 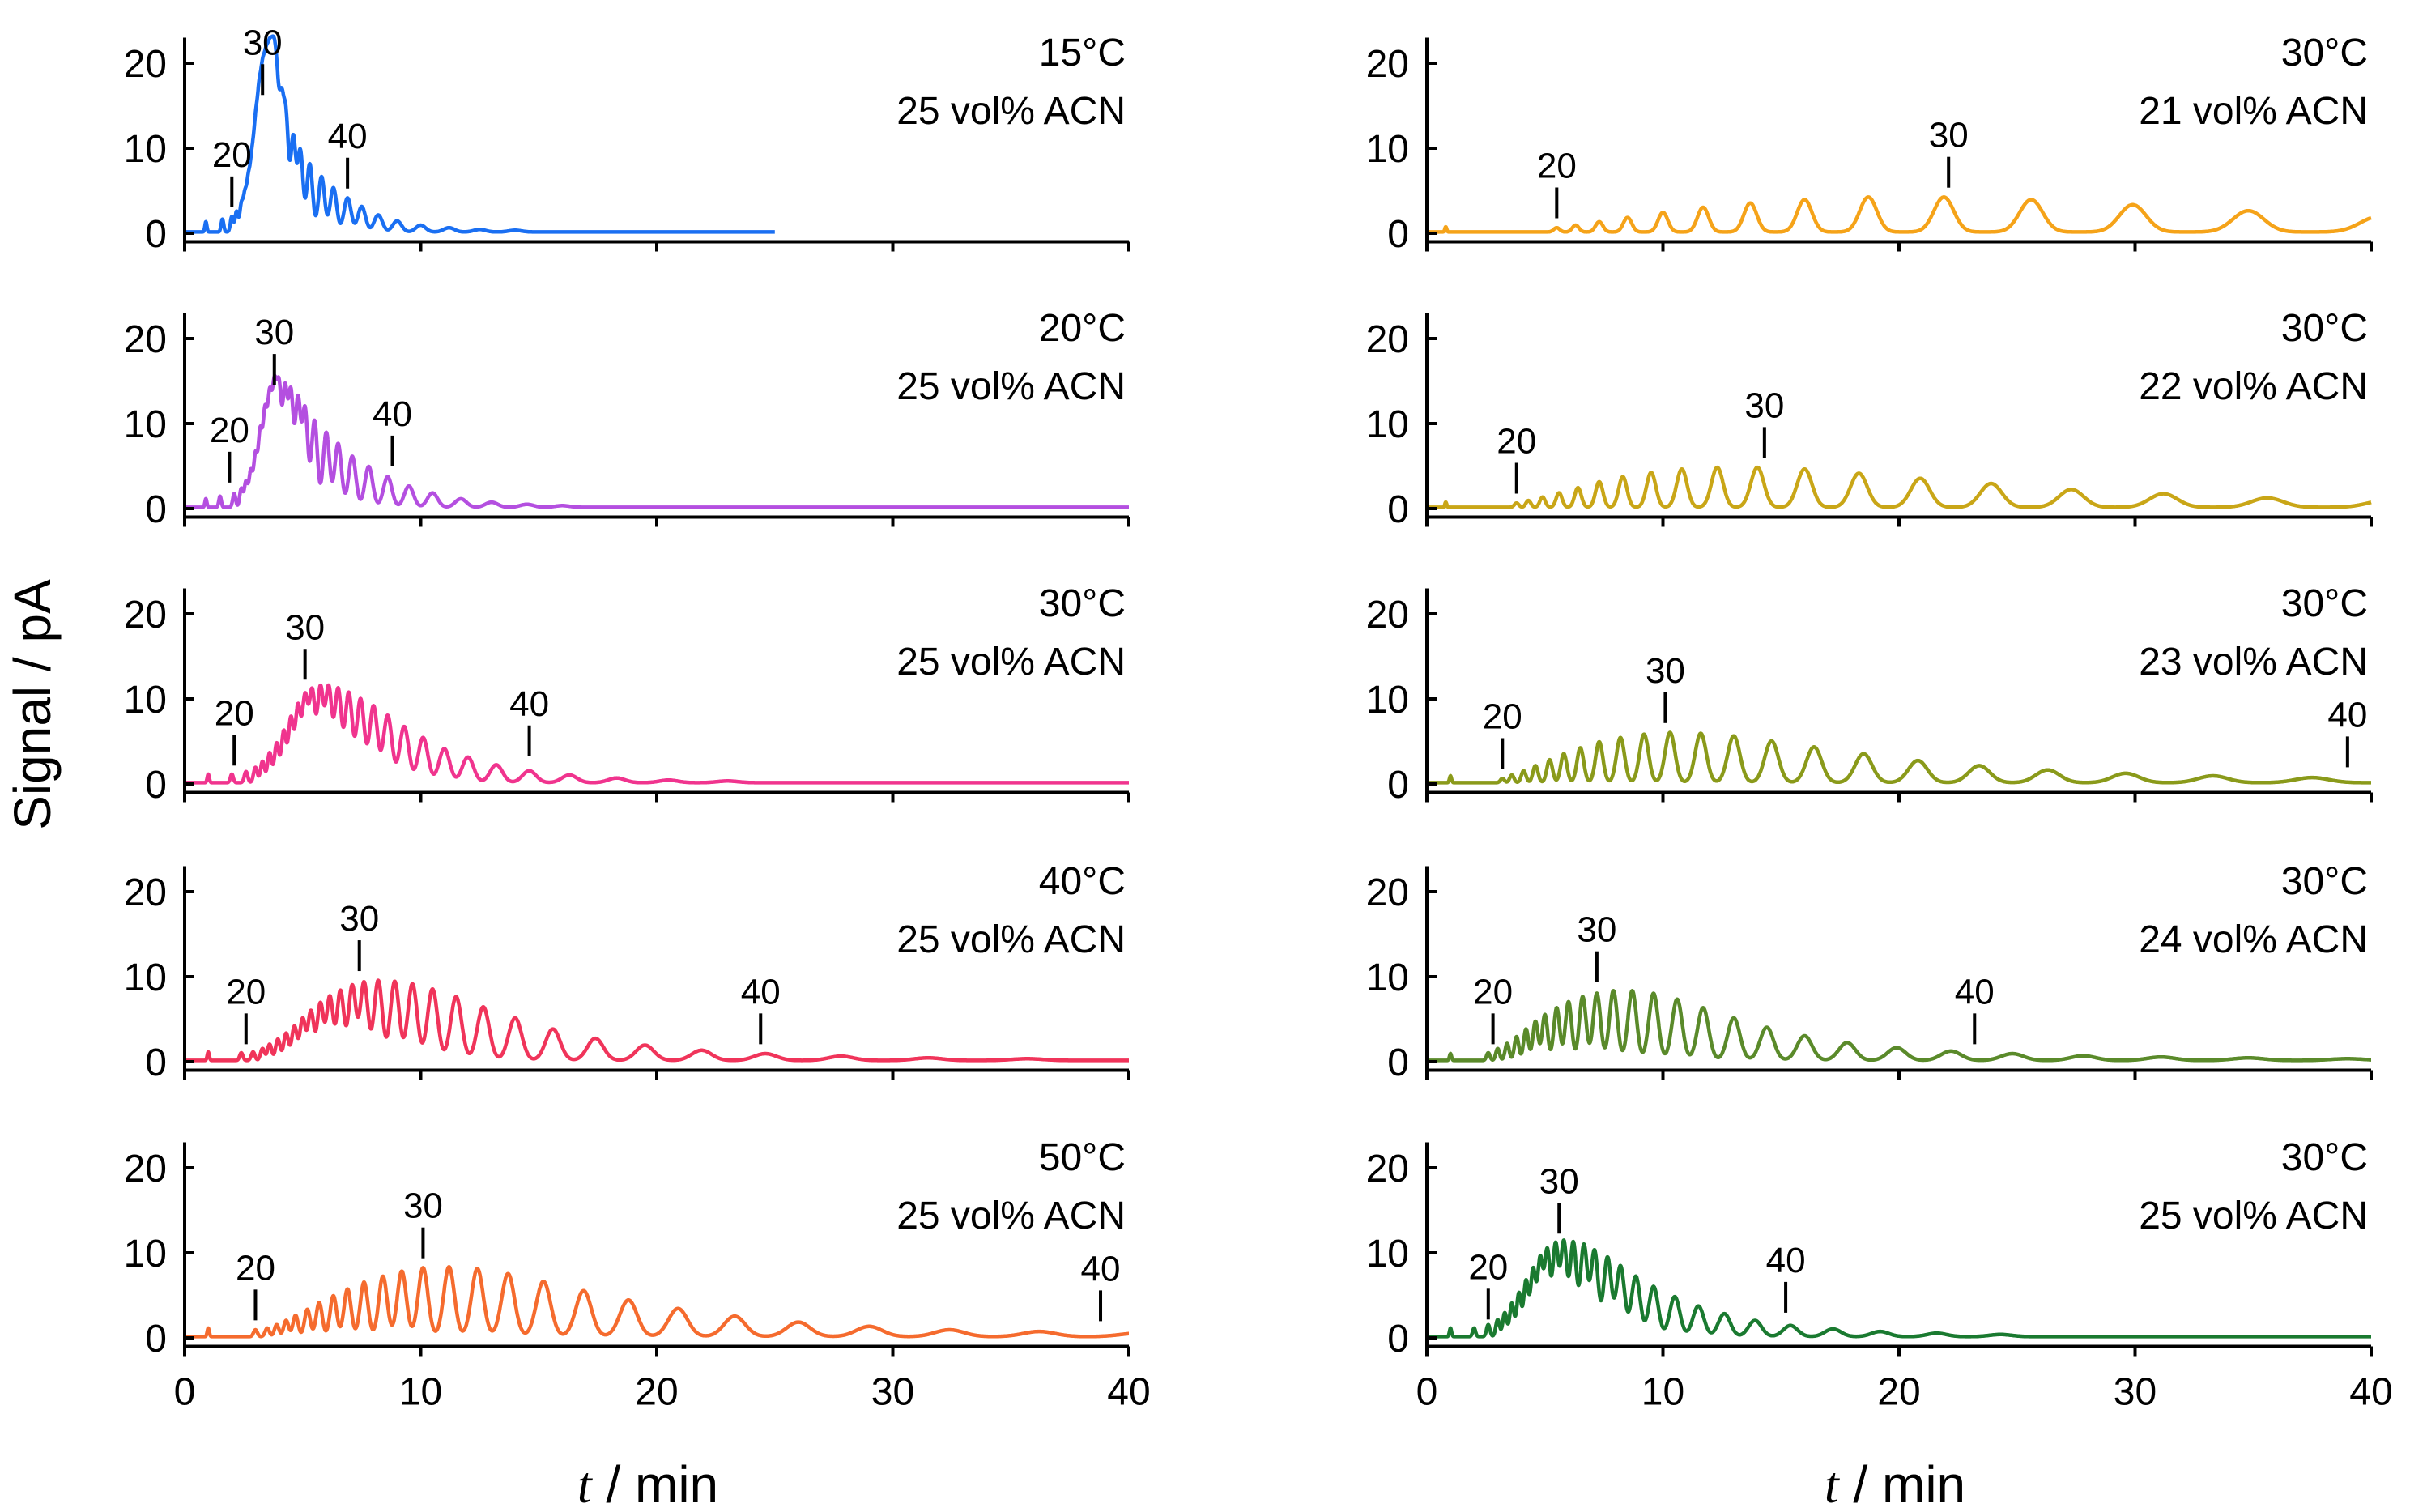 I want to click on x-axis-label-left: t / min, so click(x=648, y=1483).